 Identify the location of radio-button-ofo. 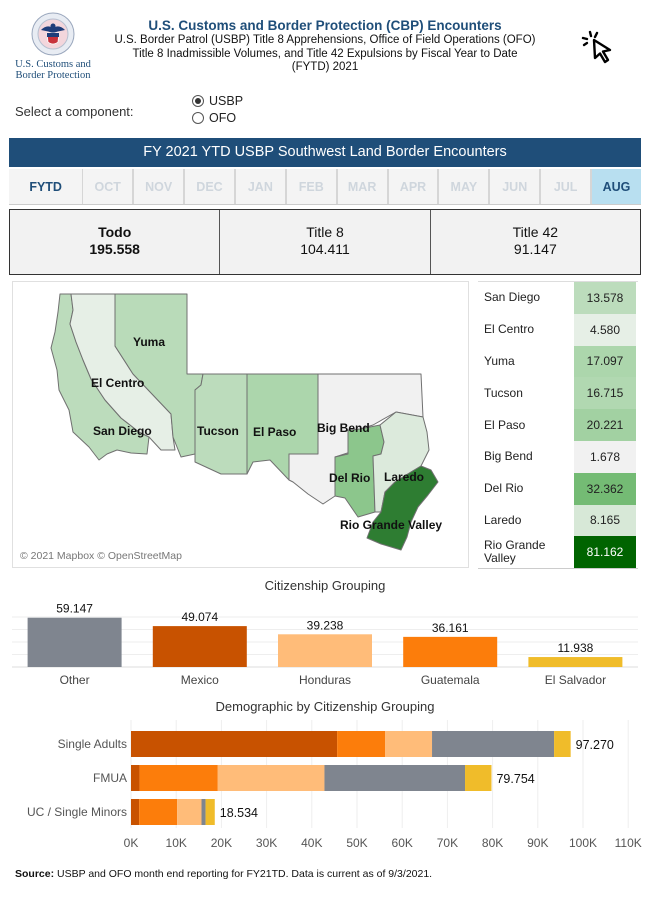
(198, 117).